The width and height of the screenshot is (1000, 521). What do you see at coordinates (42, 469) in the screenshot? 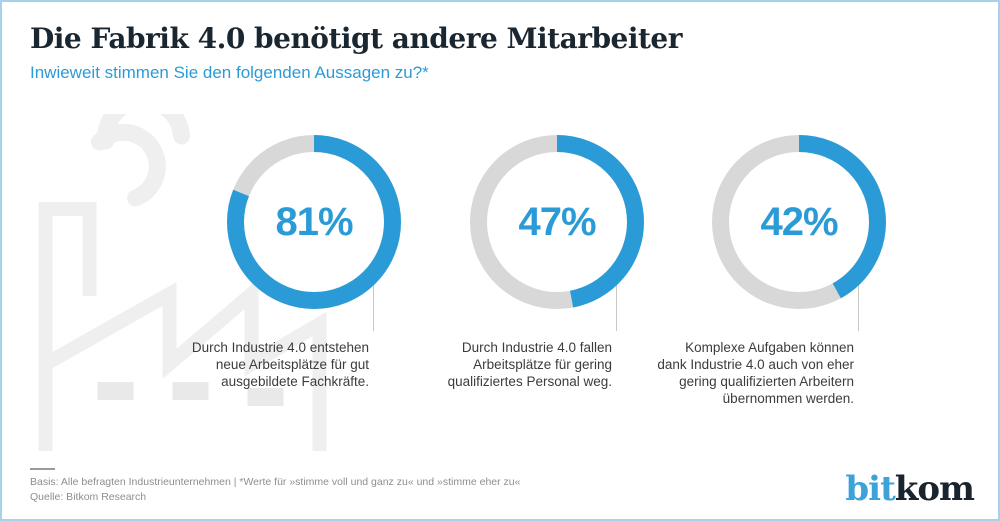
I see `footnote-divider` at bounding box center [42, 469].